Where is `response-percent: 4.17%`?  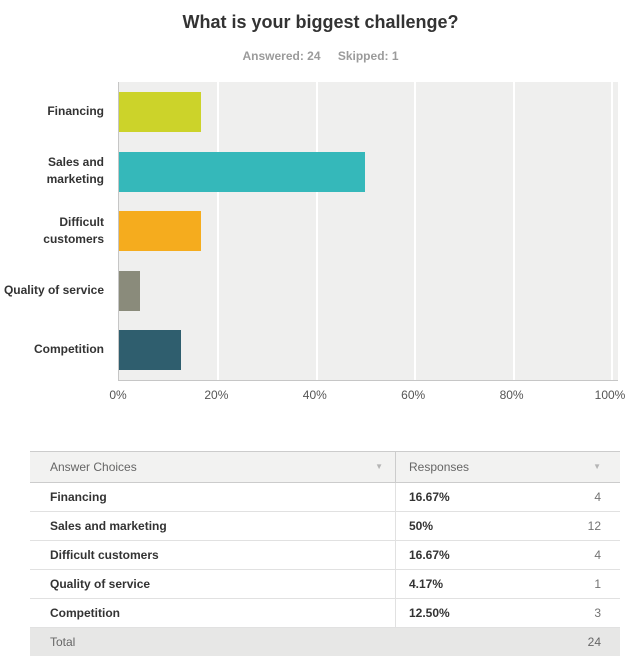 response-percent: 4.17% is located at coordinates (426, 584).